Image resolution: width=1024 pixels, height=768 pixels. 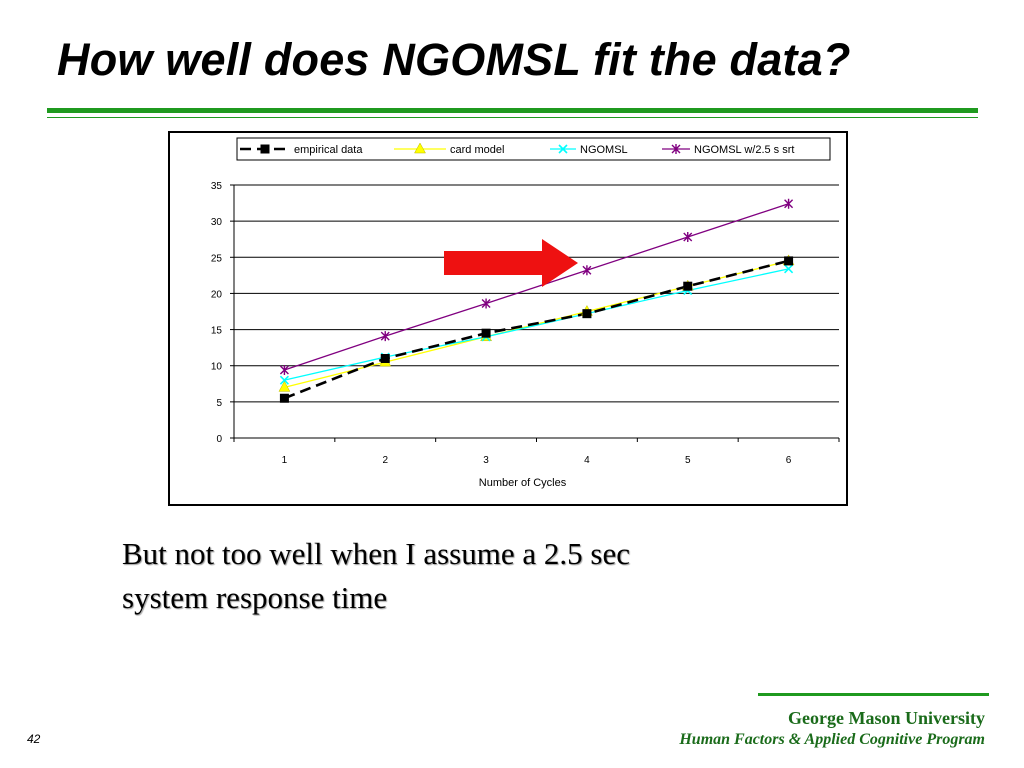 What do you see at coordinates (217, 294) in the screenshot?
I see `y-tick-label: 20` at bounding box center [217, 294].